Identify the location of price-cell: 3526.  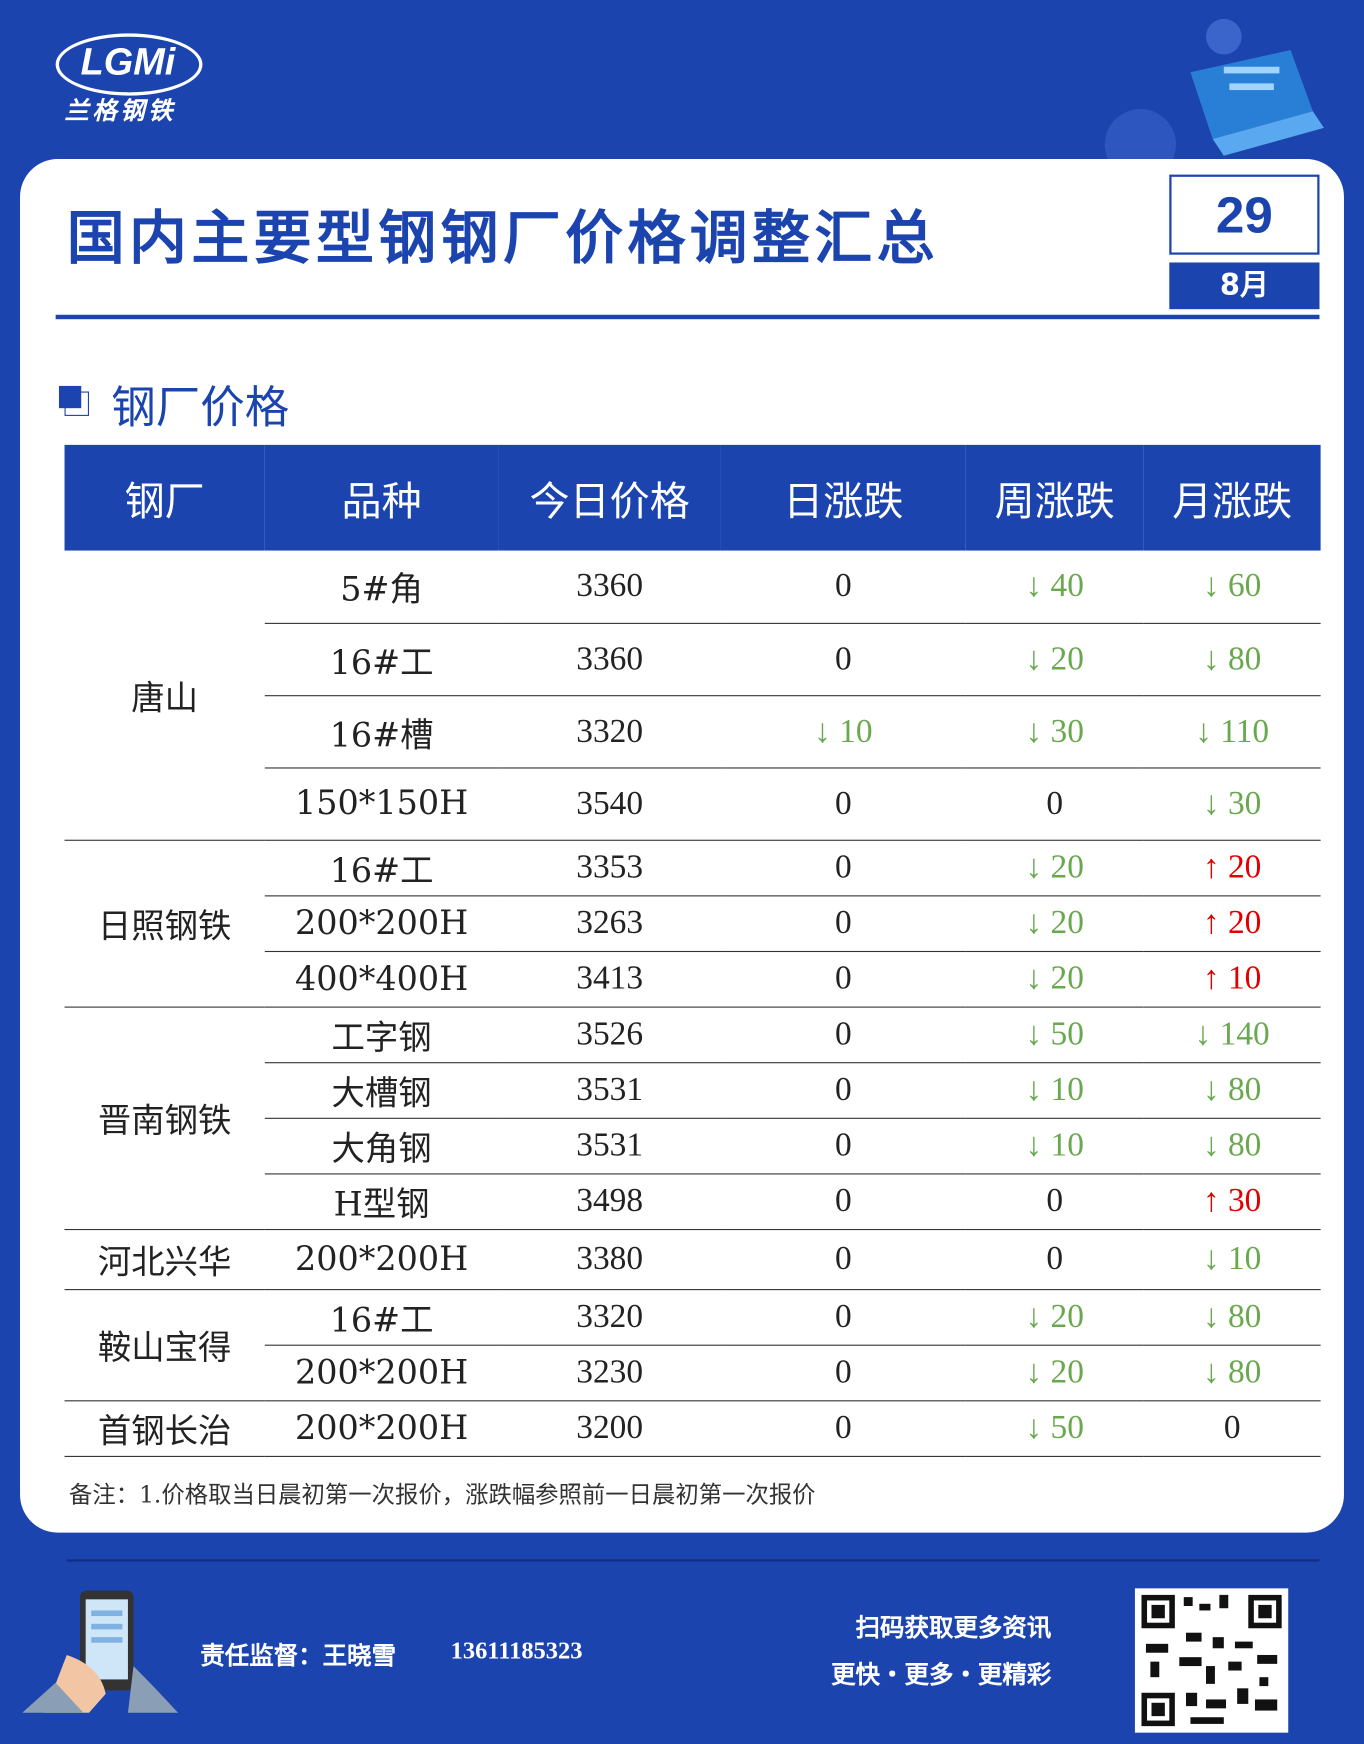
(609, 1034).